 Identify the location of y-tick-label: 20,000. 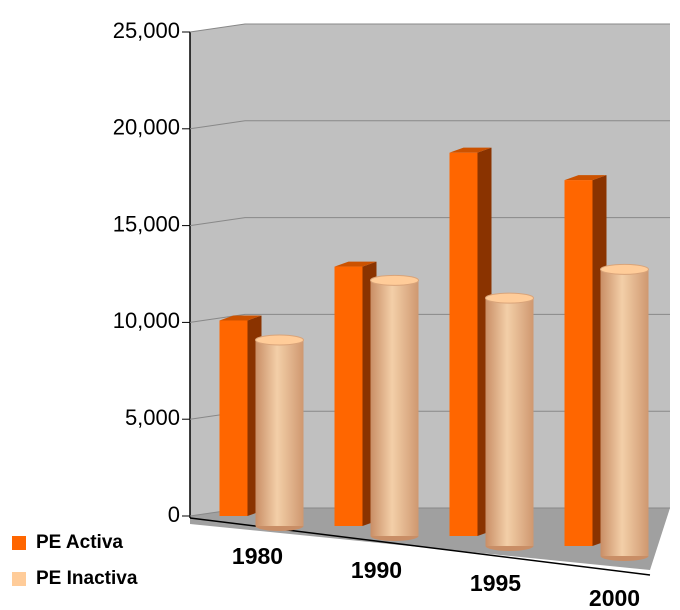
(146, 127).